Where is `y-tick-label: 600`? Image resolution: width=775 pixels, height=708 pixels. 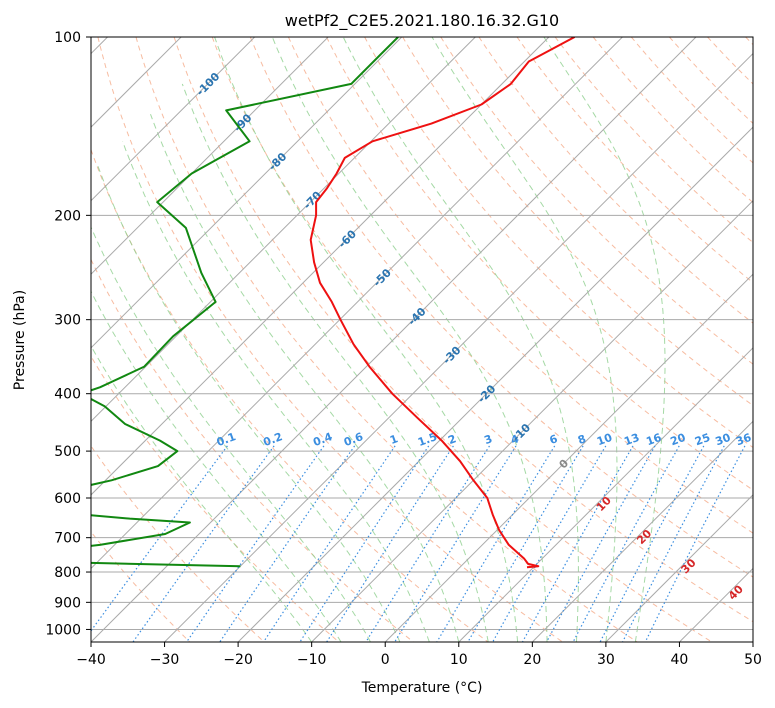
y-tick-label: 600 is located at coordinates (67, 499).